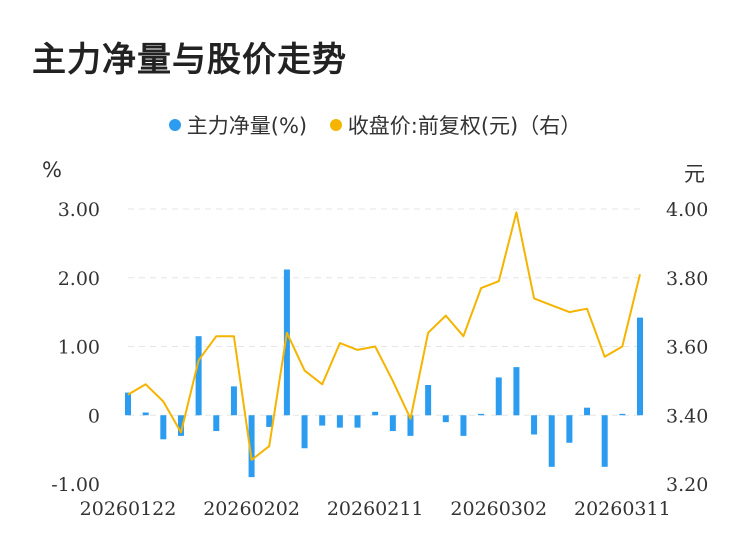 Image resolution: width=750 pixels, height=558 pixels. I want to click on legend-dot-bar, so click(174, 125).